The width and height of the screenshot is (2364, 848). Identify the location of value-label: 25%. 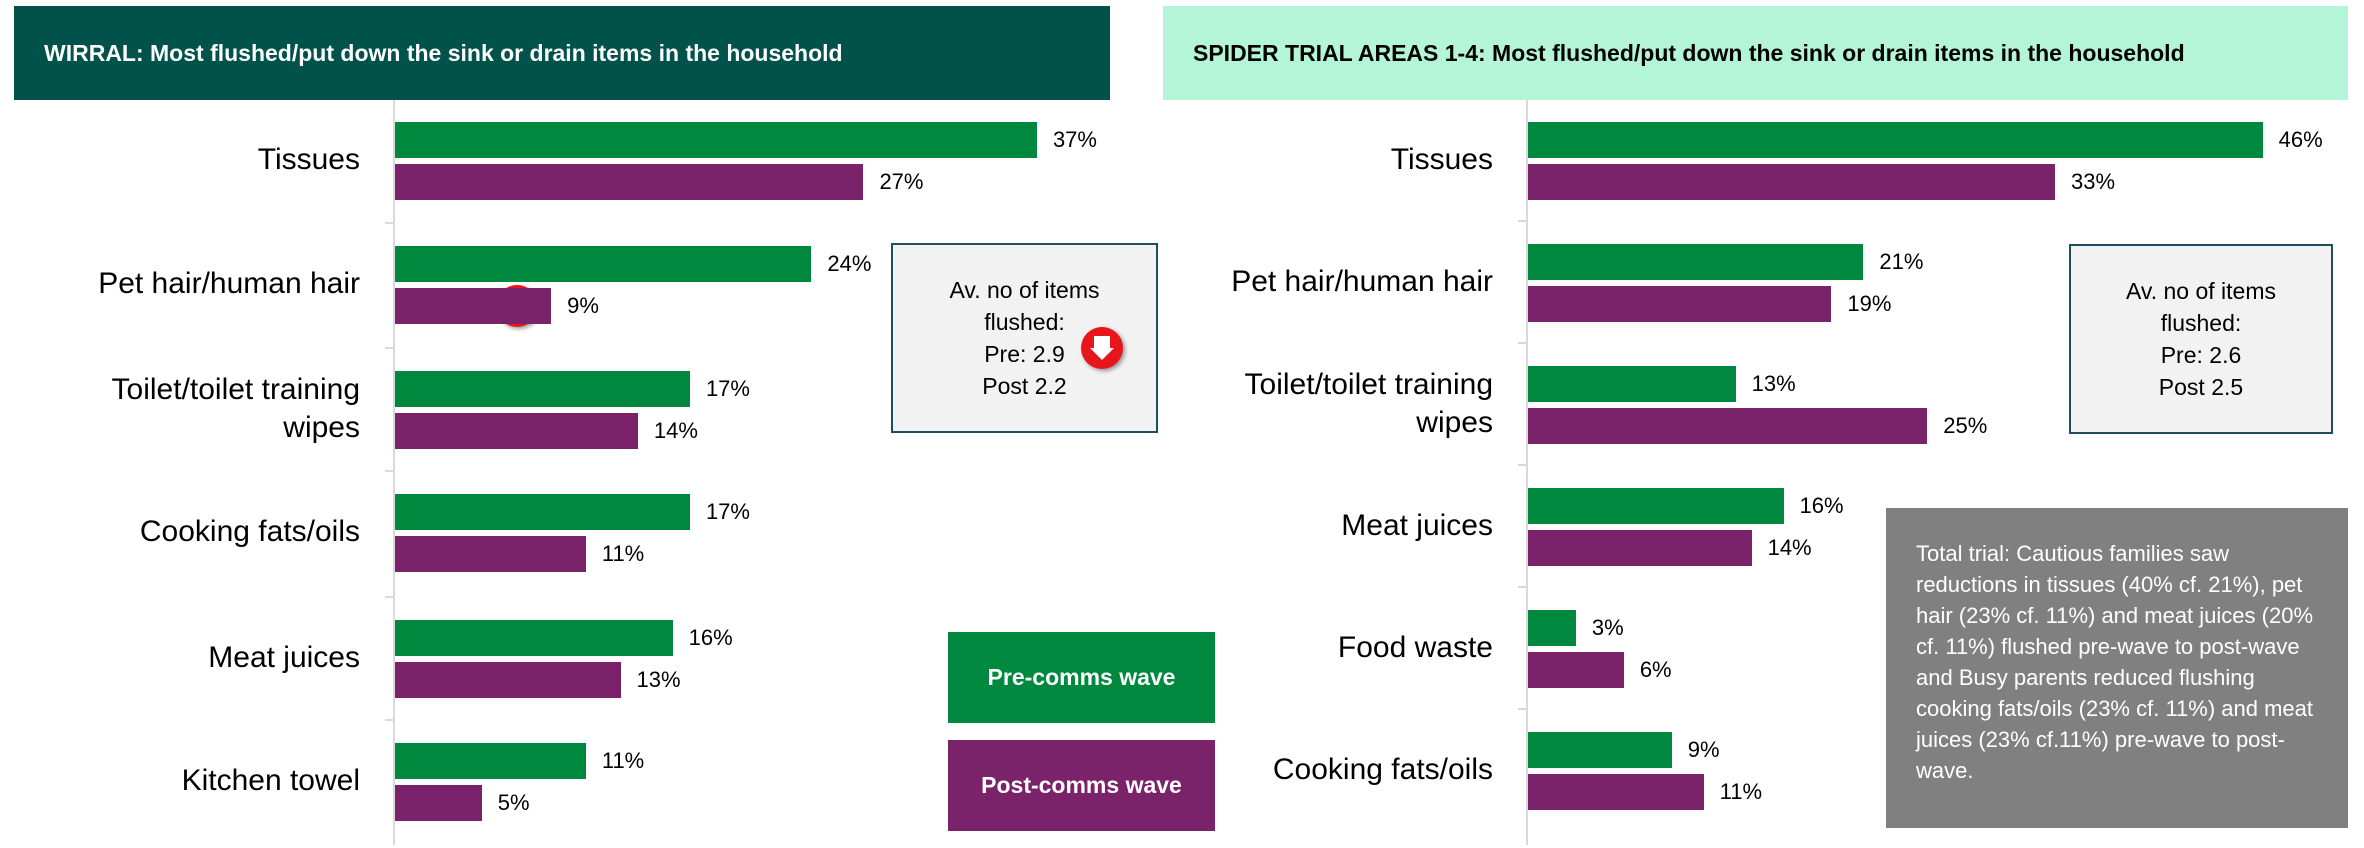
(1965, 425).